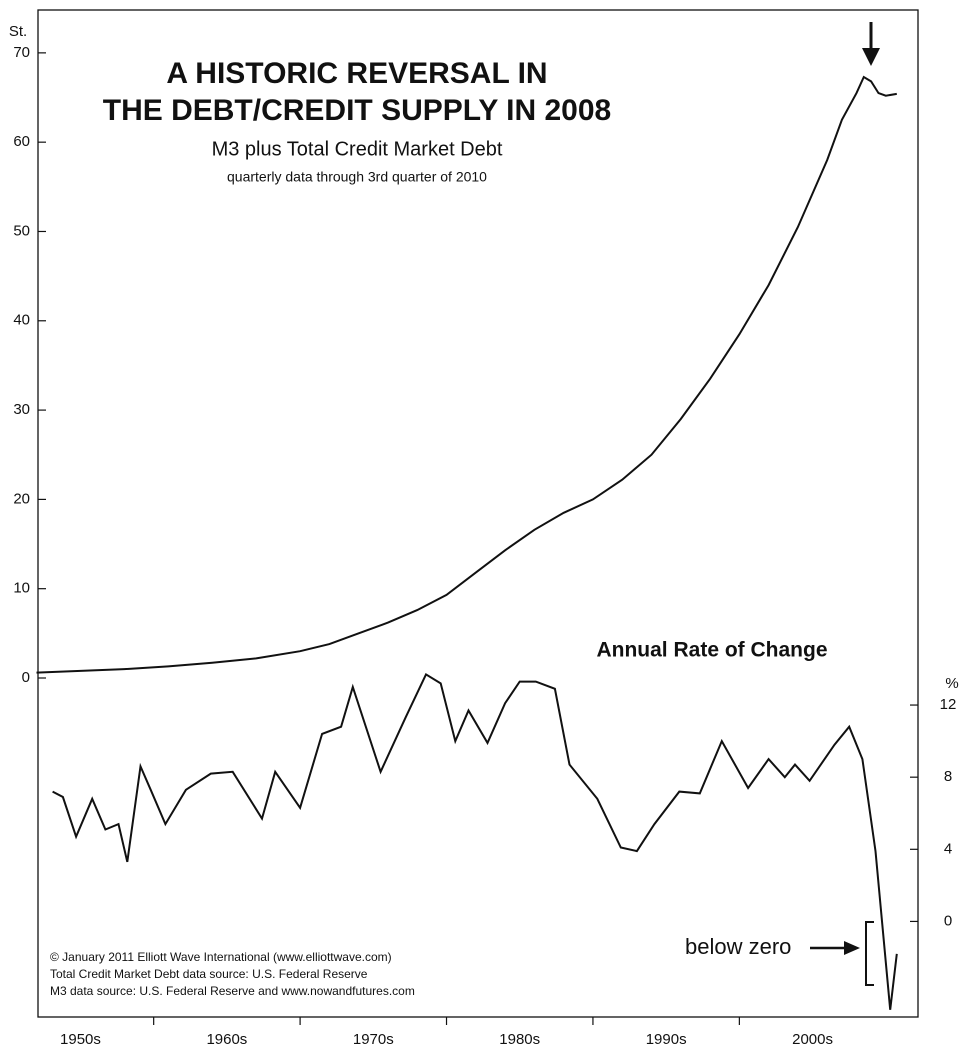  Describe the element at coordinates (18, 31) in the screenshot. I see `y-axis-label: St.` at that location.